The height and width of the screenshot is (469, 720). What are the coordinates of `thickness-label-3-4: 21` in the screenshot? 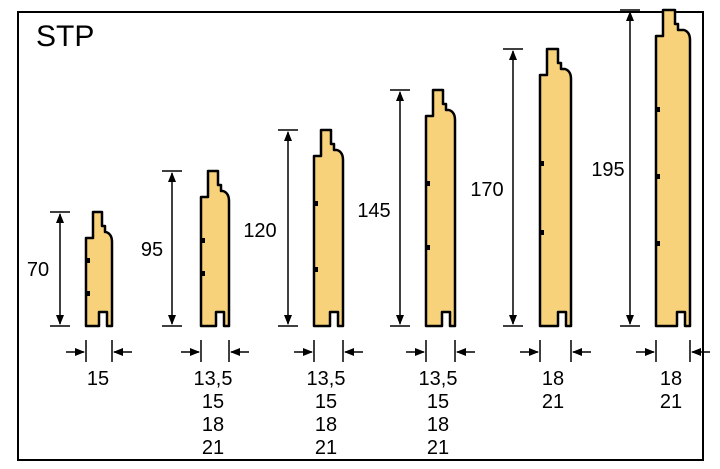 It's located at (326, 448).